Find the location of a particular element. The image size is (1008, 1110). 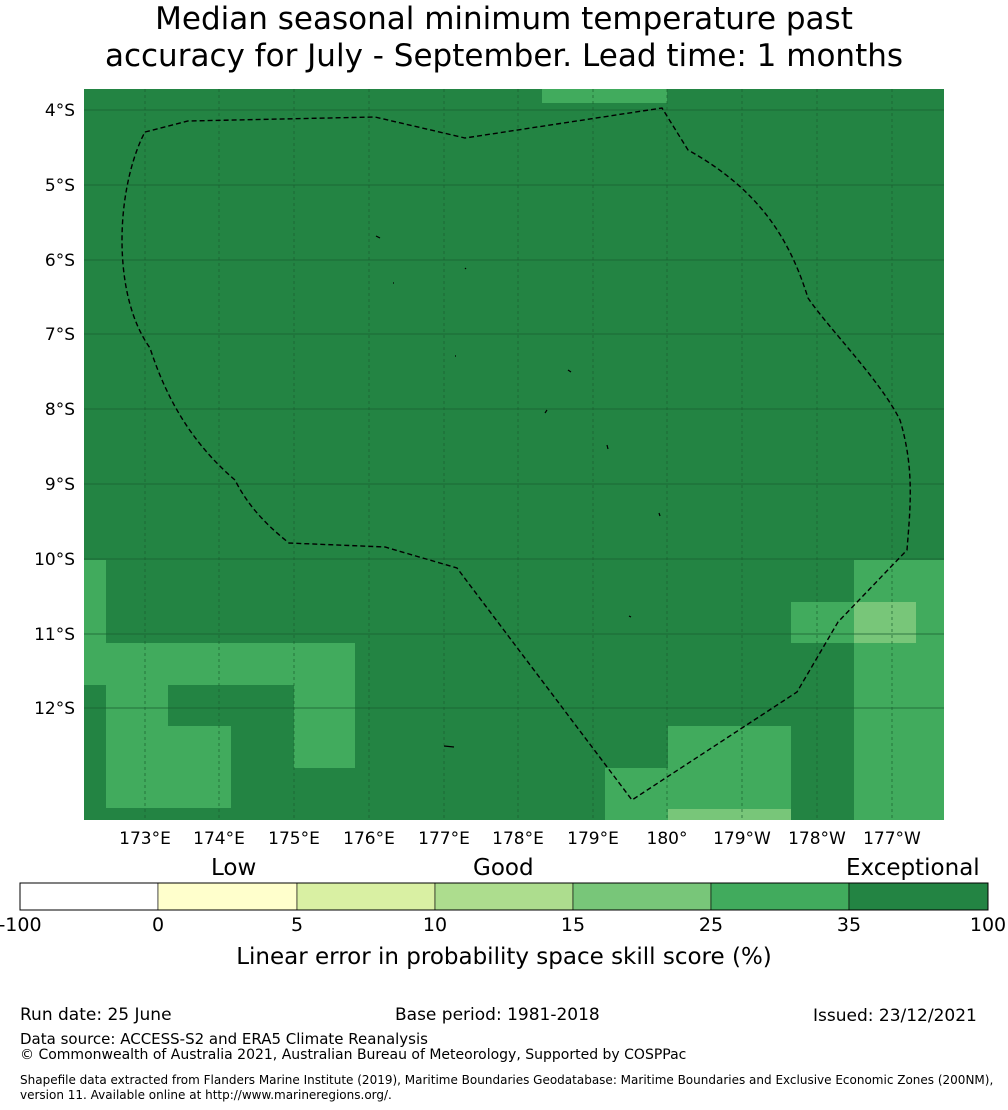

longitude-label: 178°E is located at coordinates (518, 839).